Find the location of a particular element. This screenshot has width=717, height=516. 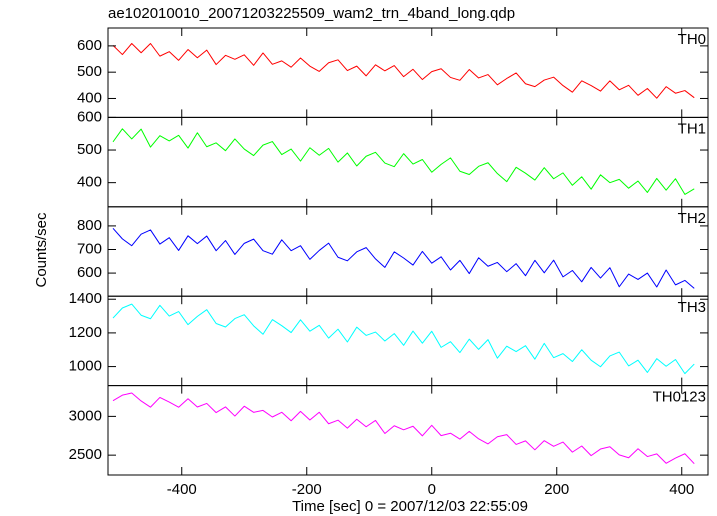

y-tick-label: 2500 is located at coordinates (85, 454).